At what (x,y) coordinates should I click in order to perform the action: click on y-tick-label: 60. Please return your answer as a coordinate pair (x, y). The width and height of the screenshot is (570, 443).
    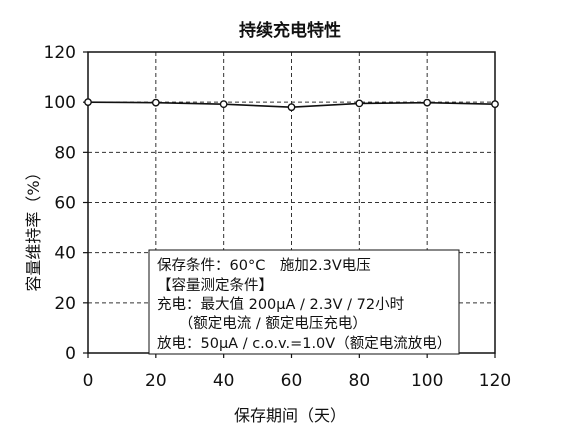
    Looking at the image, I should click on (65, 204).